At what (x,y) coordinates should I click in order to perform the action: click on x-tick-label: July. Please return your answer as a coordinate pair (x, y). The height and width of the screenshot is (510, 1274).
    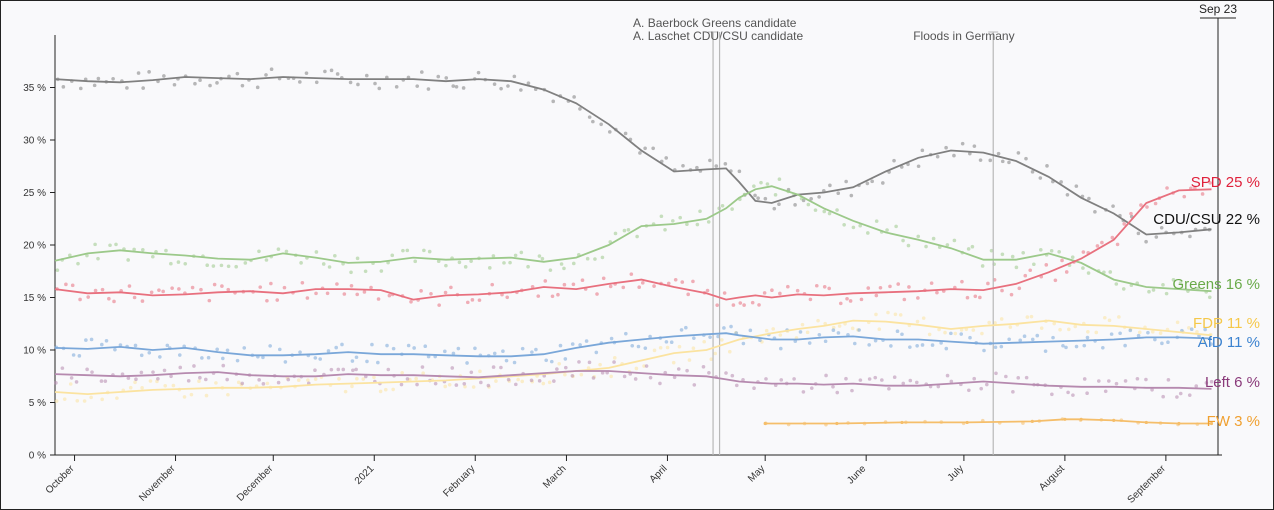
    Looking at the image, I should click on (956, 473).